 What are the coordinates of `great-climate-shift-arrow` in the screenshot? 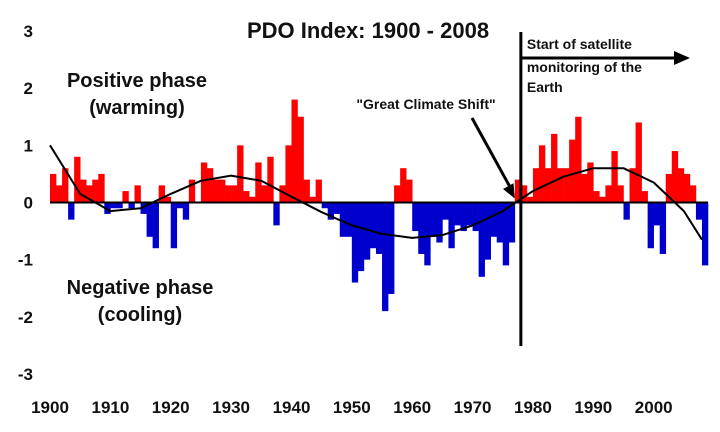 It's located at (491, 153).